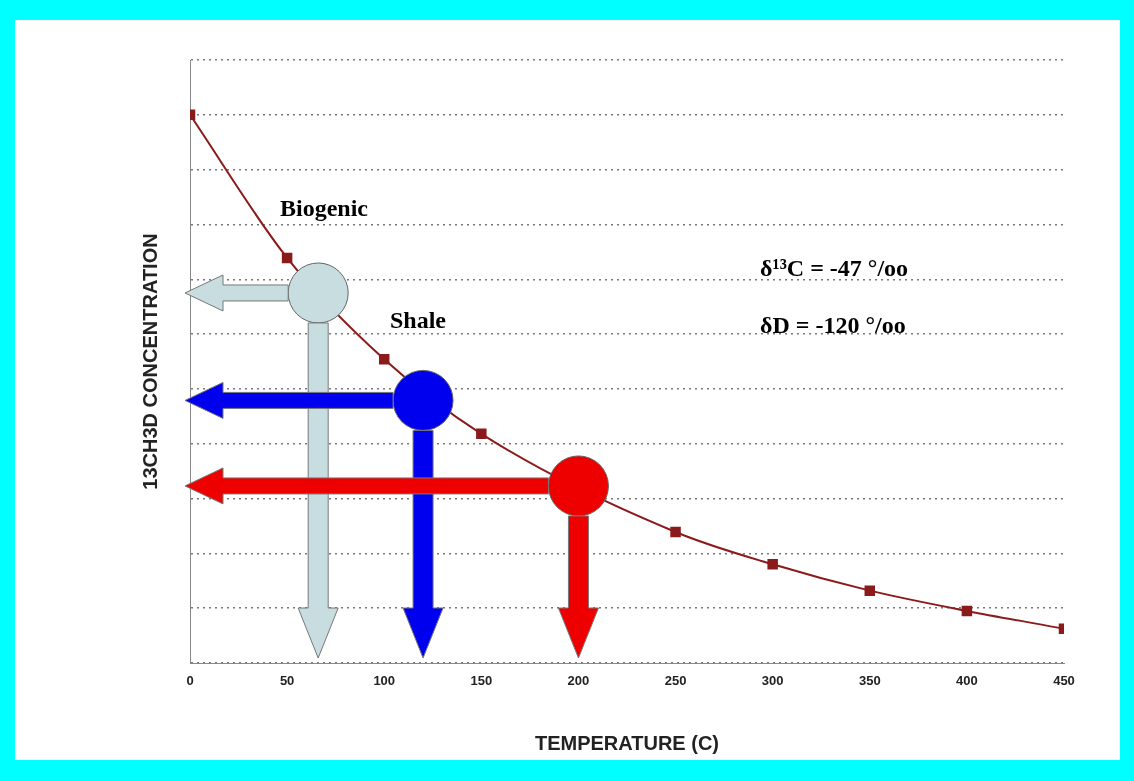  What do you see at coordinates (418, 320) in the screenshot?
I see `annotation: Shale` at bounding box center [418, 320].